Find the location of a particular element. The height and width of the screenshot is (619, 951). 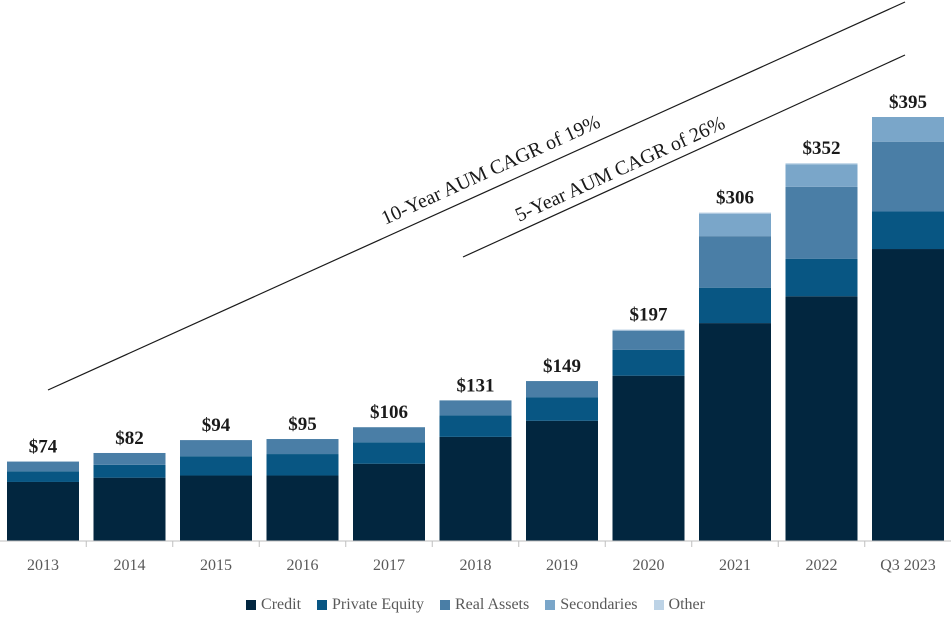

legend-item-private-equity: Private Equity is located at coordinates (370, 605).